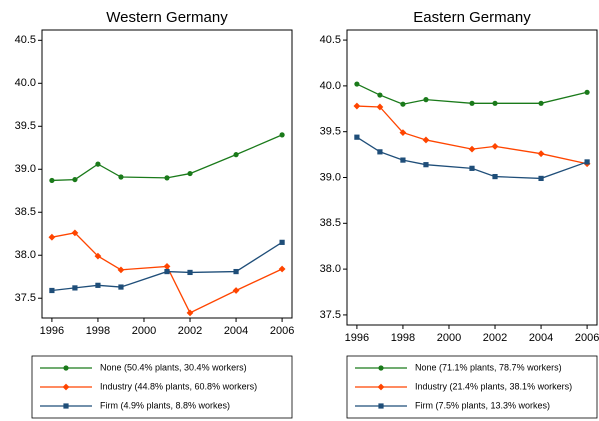 This screenshot has width=599, height=421. What do you see at coordinates (167, 17) in the screenshot?
I see `chart-title: Western Germany` at bounding box center [167, 17].